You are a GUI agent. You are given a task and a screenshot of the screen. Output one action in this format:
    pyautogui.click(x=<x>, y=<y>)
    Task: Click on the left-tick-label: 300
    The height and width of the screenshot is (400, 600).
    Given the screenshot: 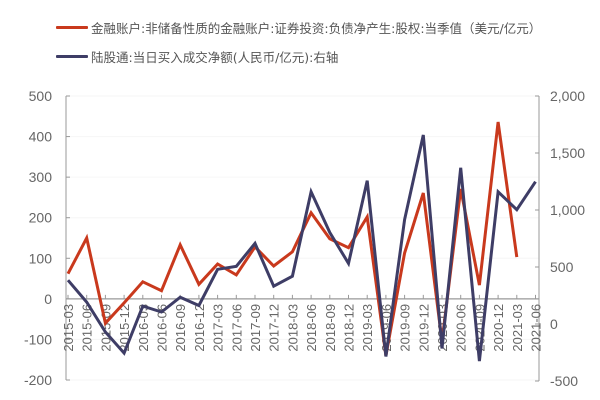 What is the action you would take?
    pyautogui.click(x=41, y=177)
    